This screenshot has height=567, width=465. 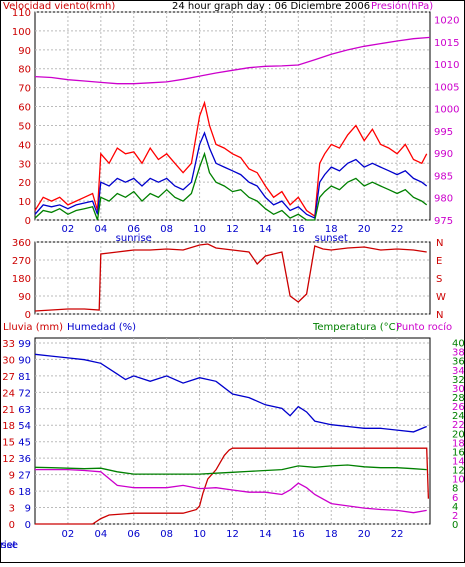 What do you see at coordinates (439, 261) in the screenshot?
I see `compass-tick-label: E` at bounding box center [439, 261].